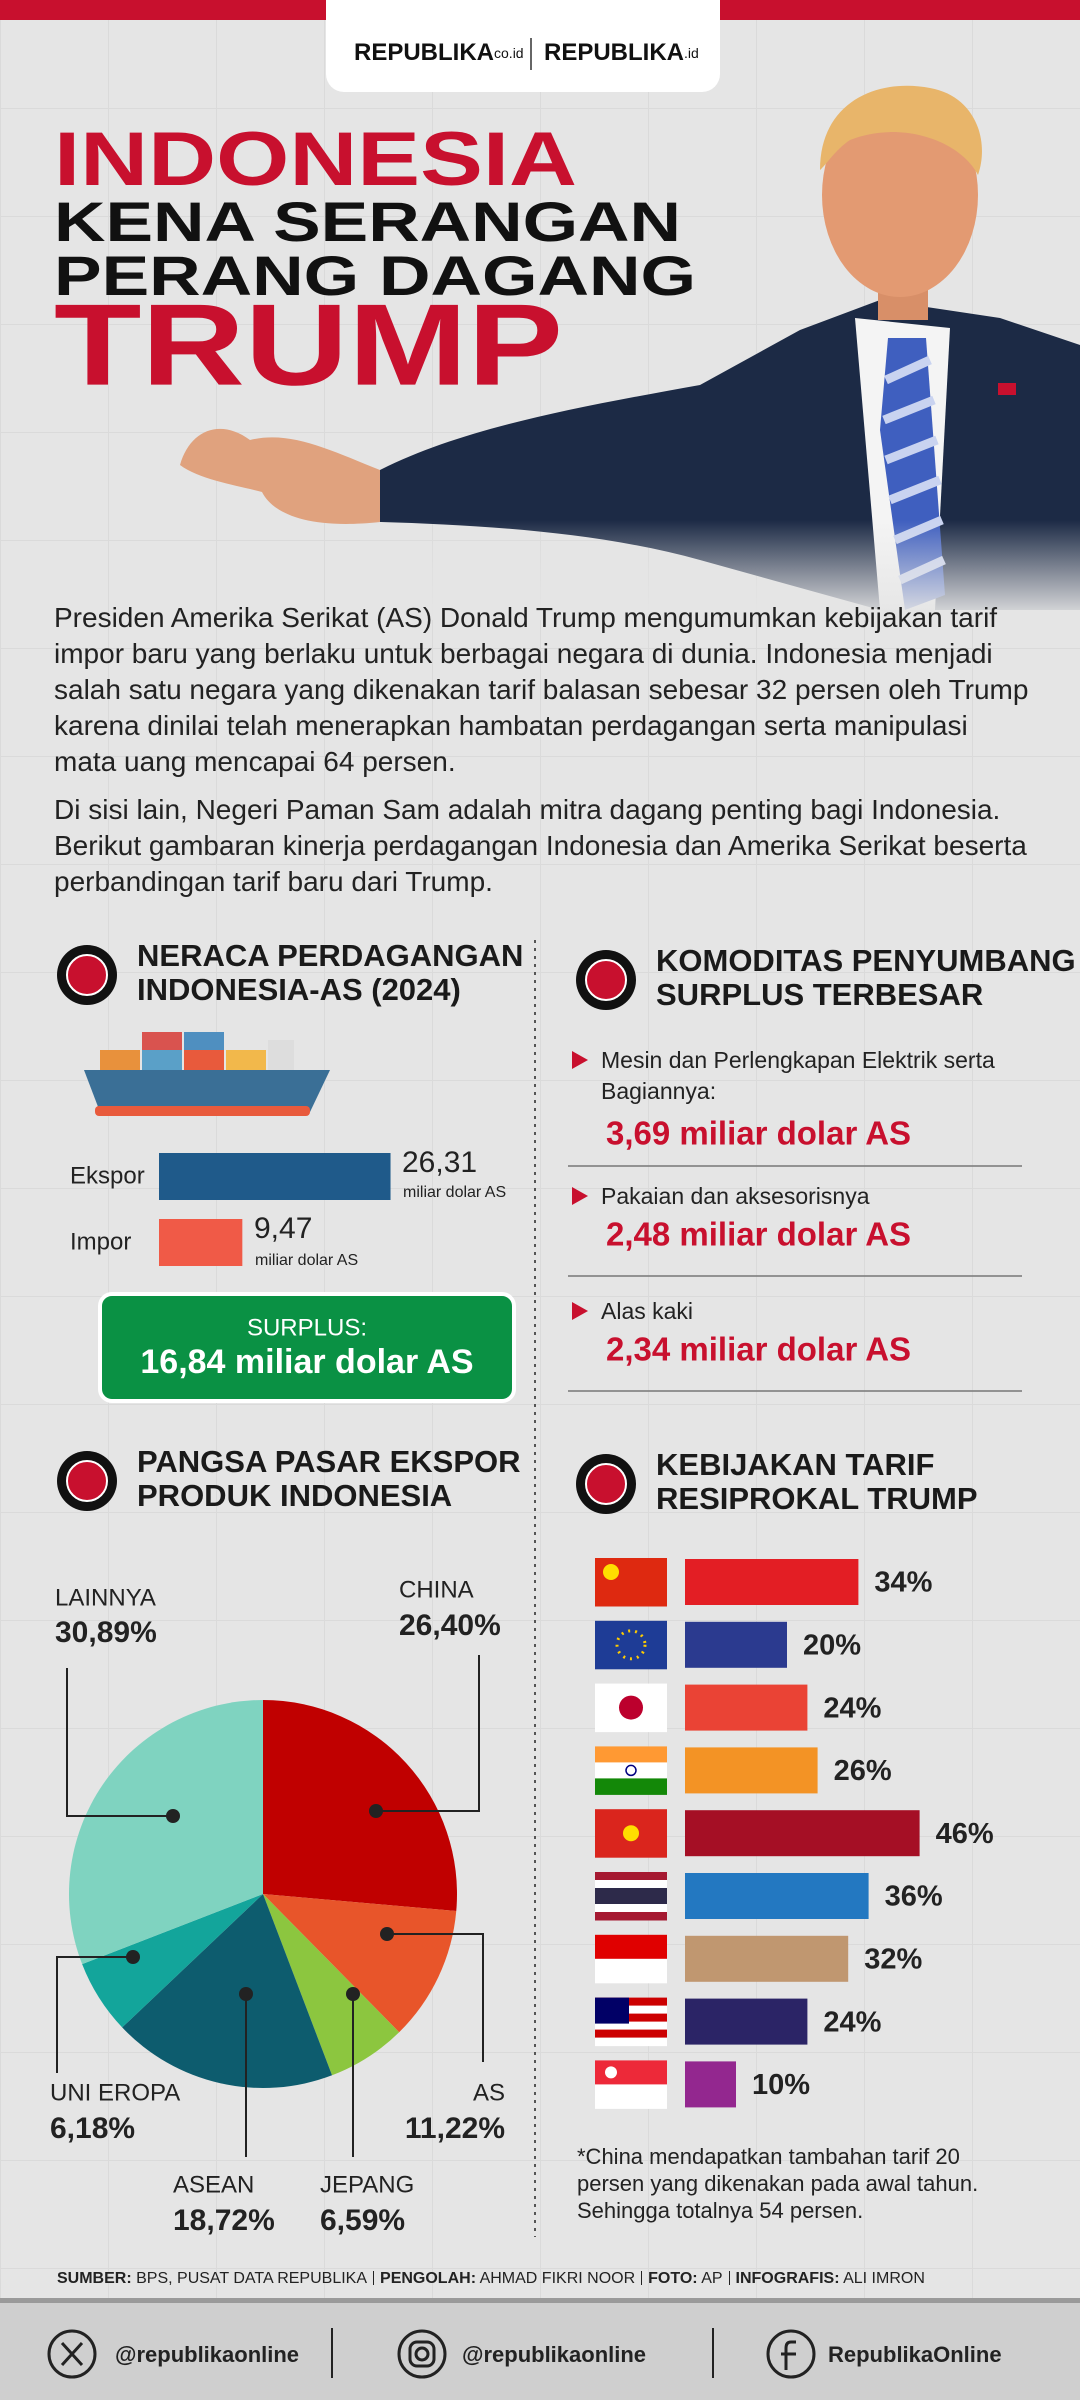 This screenshot has height=2400, width=1080. What do you see at coordinates (306, 1362) in the screenshot?
I see `surplus-value: 16,84 miliar dolar AS` at bounding box center [306, 1362].